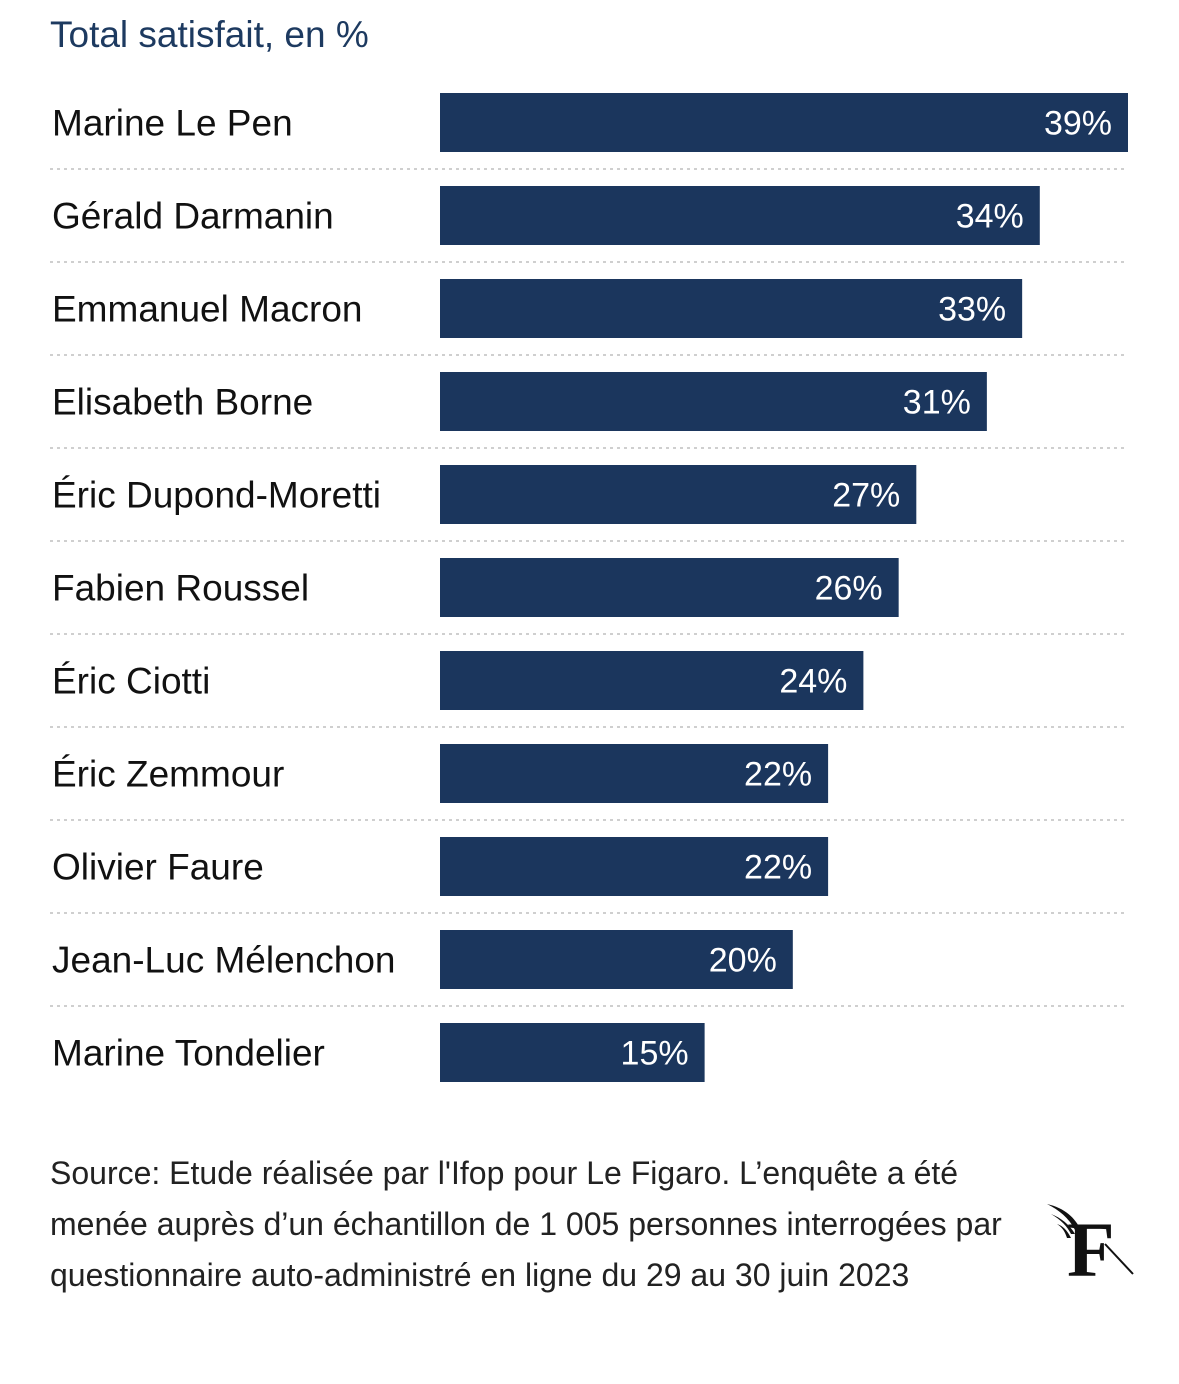 The image size is (1179, 1384). Describe the element at coordinates (1078, 124) in the screenshot. I see `data-label: 39%` at that location.